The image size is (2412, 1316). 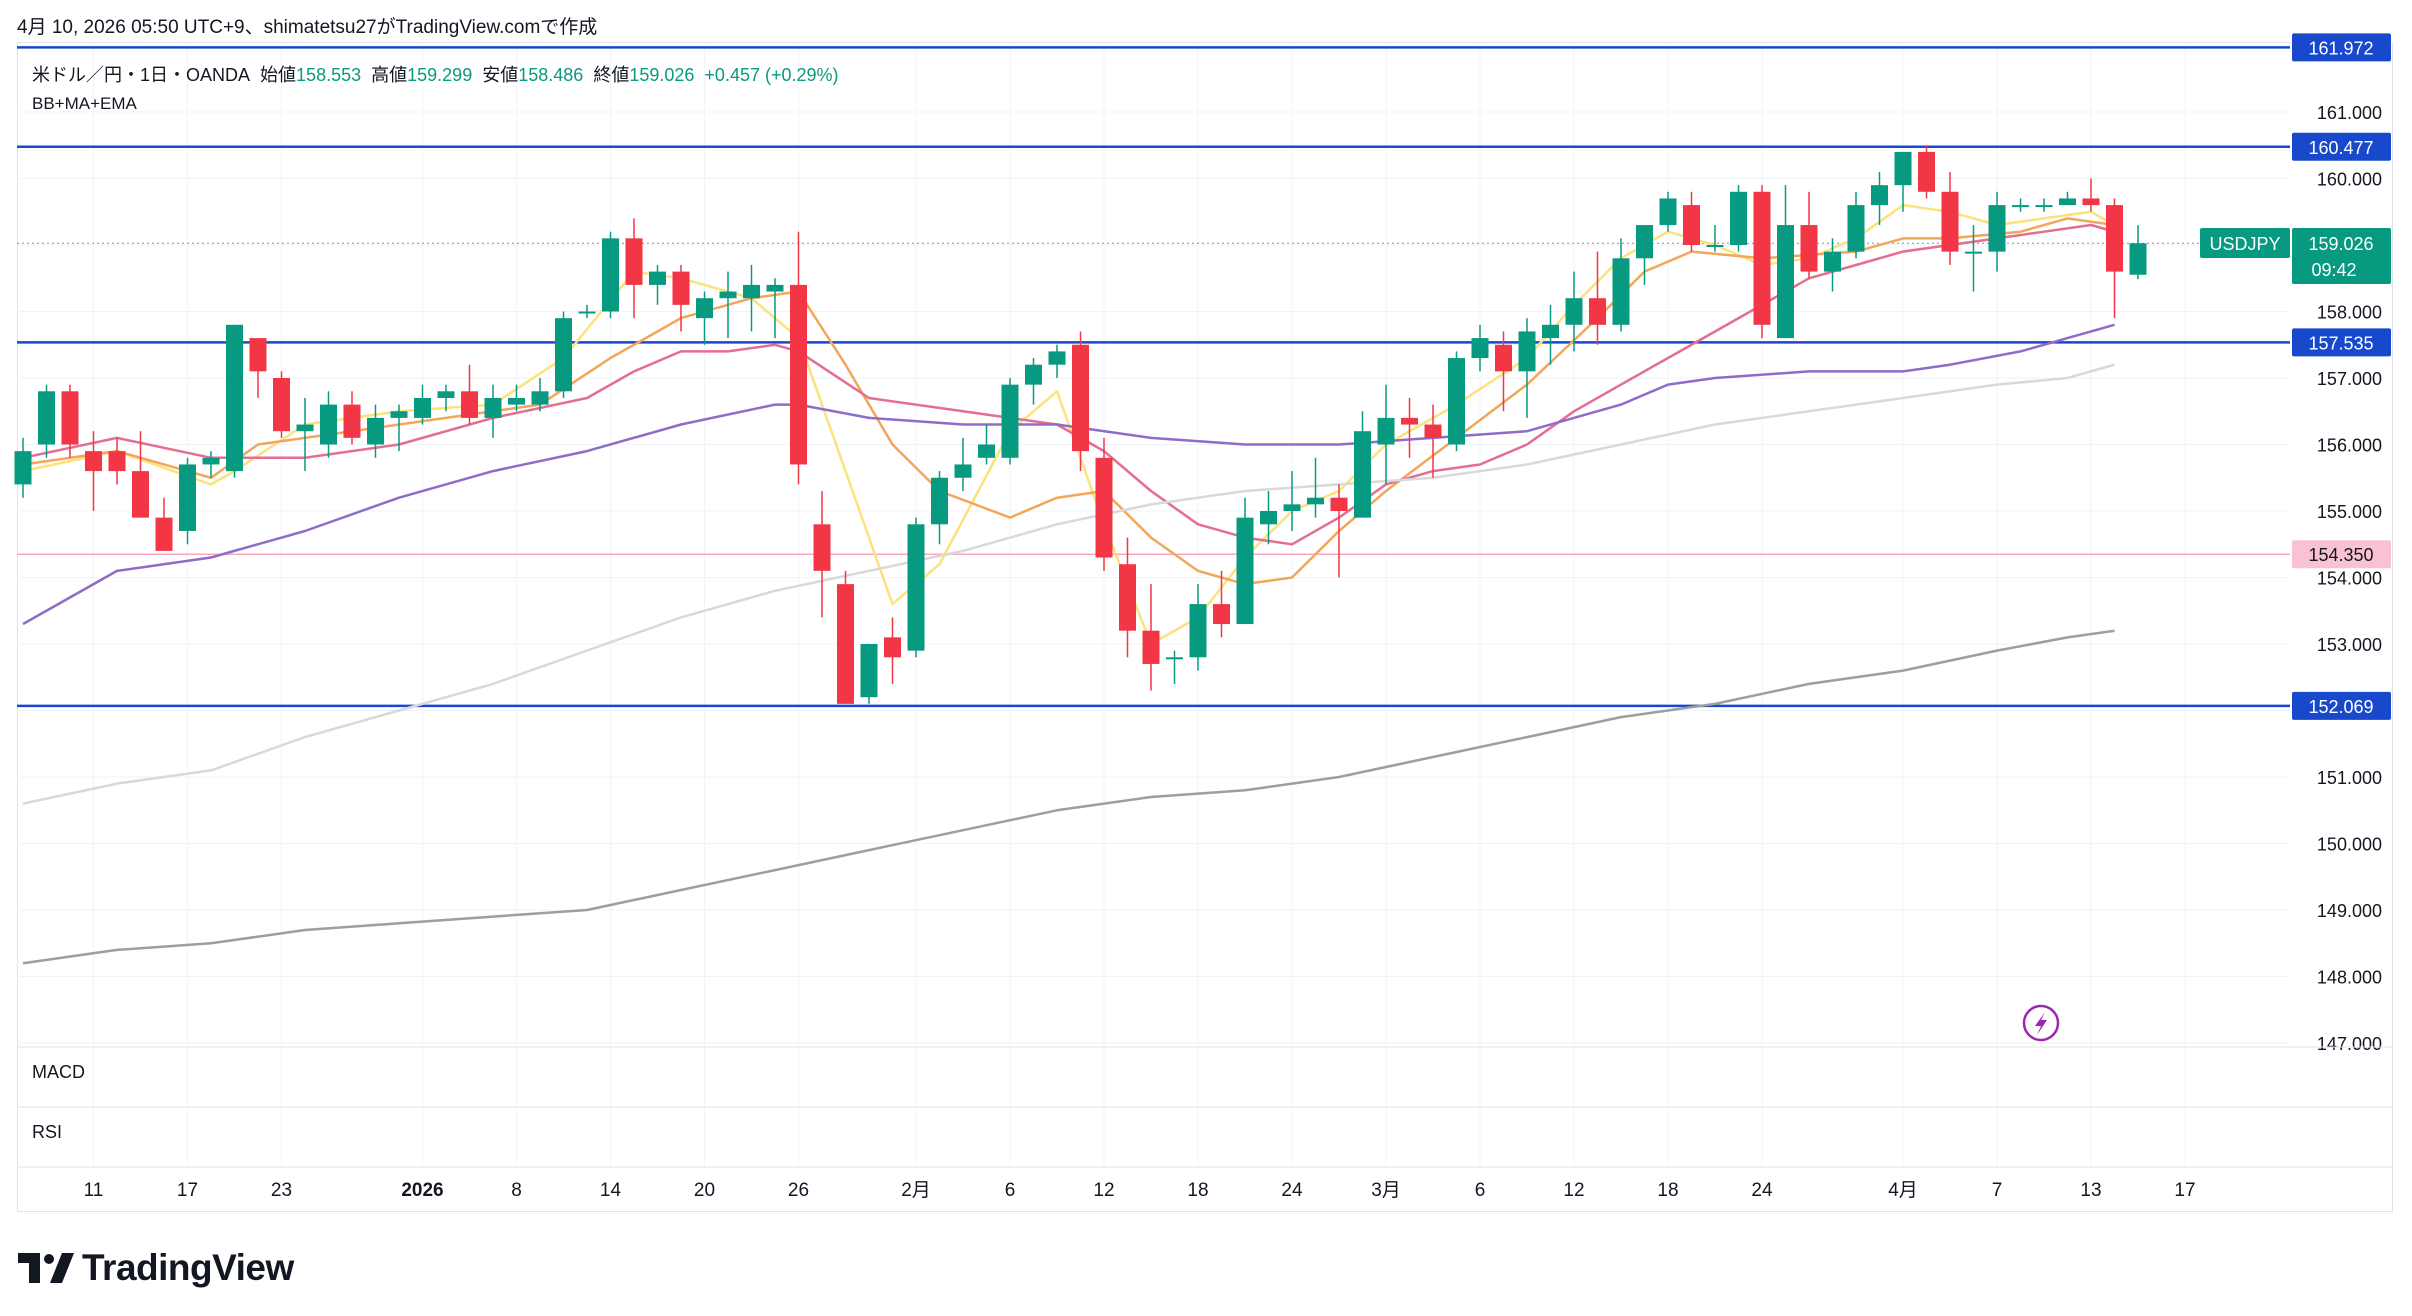 What do you see at coordinates (58, 1072) in the screenshot?
I see `macd-pane-label: MACD` at bounding box center [58, 1072].